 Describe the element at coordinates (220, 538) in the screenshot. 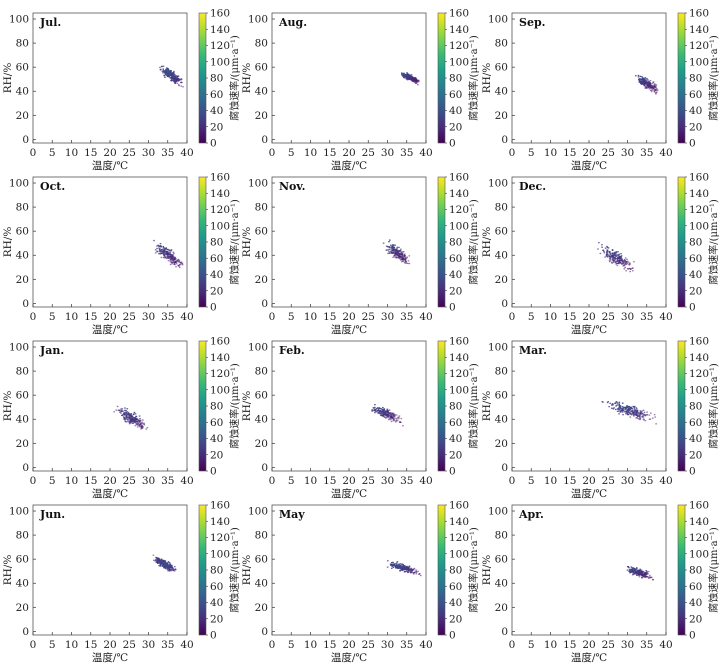

I see `colorbar-tick-label: 120` at that location.